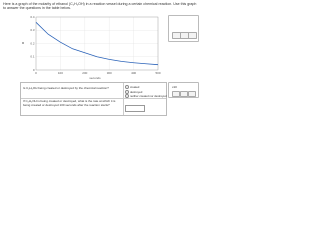 The image size is (320, 240). I want to click on graph-tools, so click(183, 28).